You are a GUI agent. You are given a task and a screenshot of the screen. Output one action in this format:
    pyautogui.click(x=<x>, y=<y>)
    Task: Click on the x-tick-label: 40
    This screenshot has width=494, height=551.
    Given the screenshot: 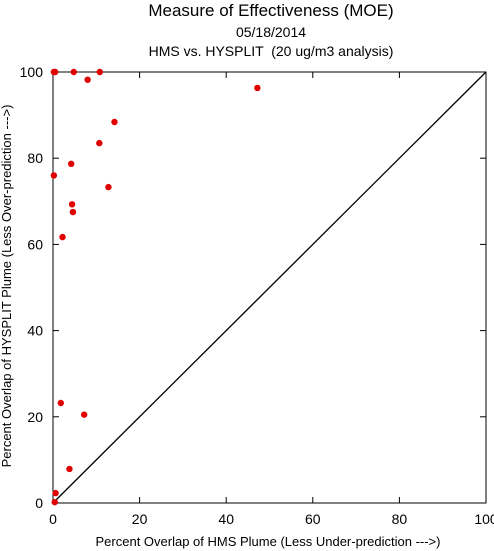 What is the action you would take?
    pyautogui.click(x=226, y=519)
    